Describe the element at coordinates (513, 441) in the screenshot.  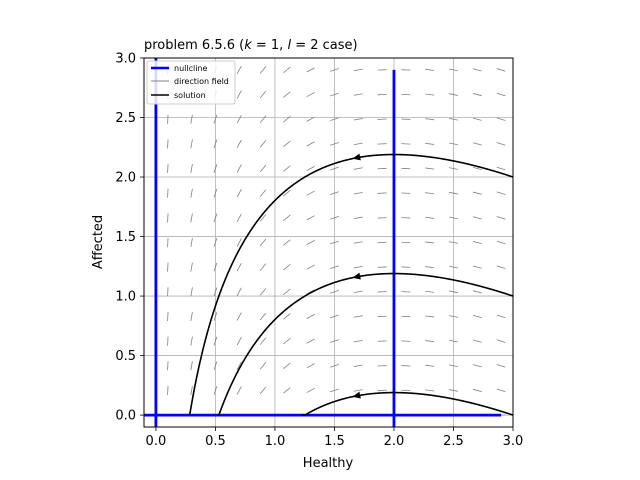
I see `x-tick-label: 3.0` at that location.